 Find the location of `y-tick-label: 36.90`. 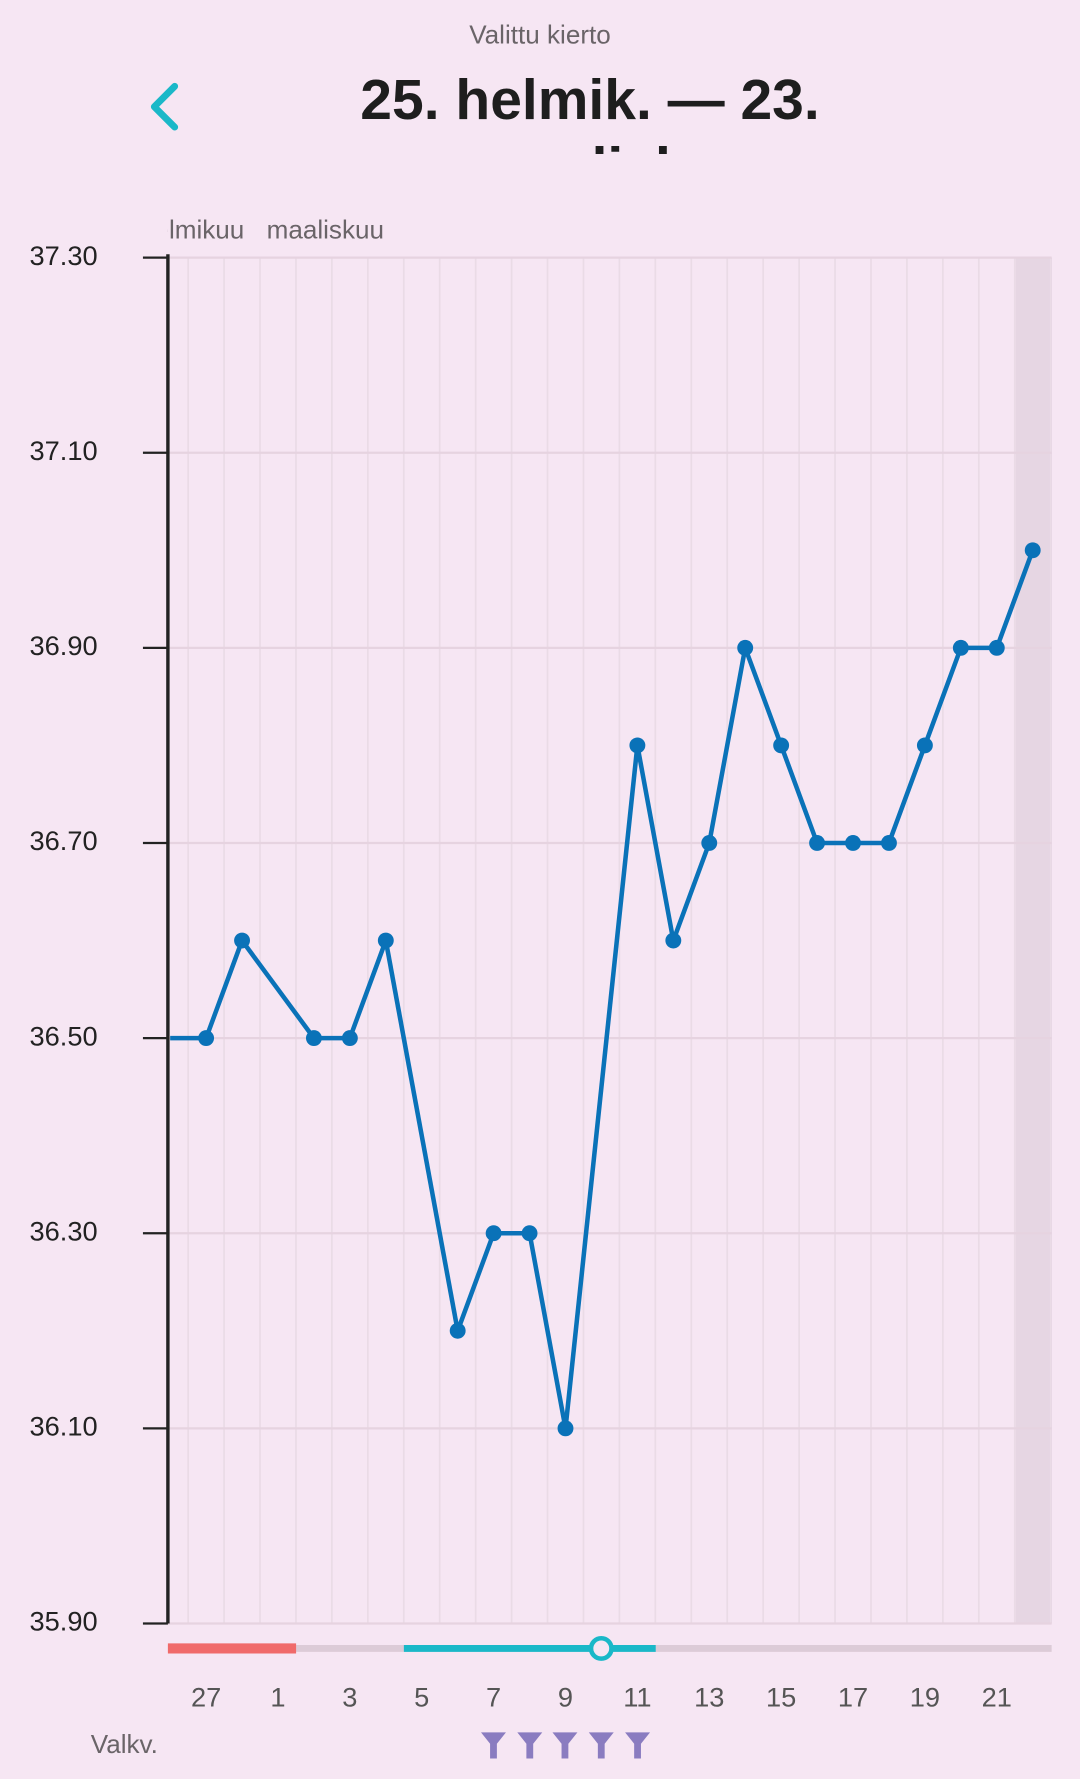

y-tick-label: 36.90 is located at coordinates (63, 645).